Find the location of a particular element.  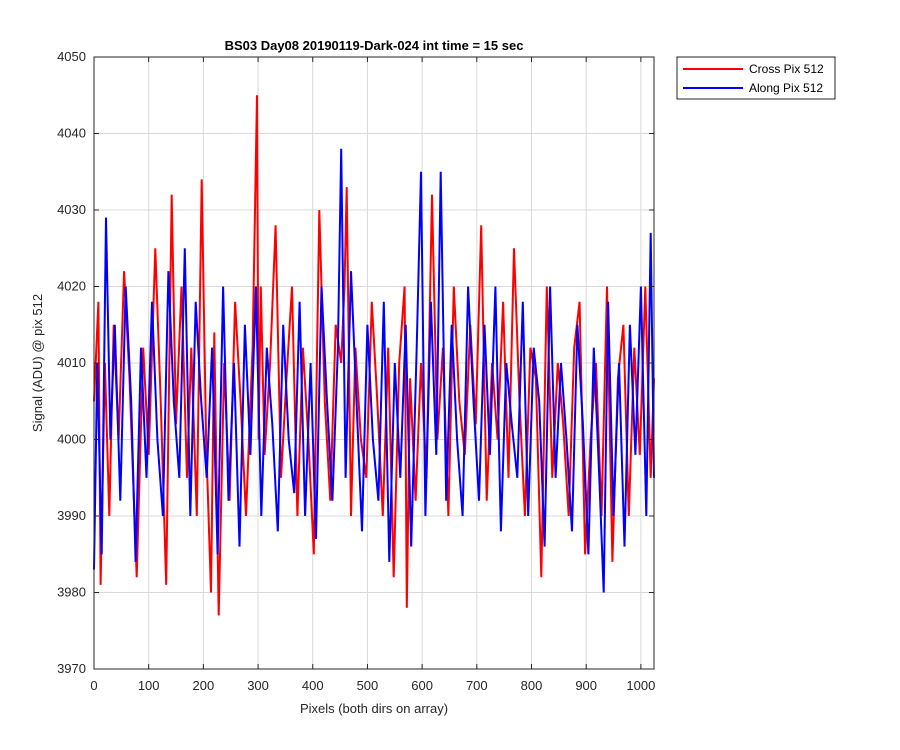

y-tick-label: 4020 is located at coordinates (71, 286).